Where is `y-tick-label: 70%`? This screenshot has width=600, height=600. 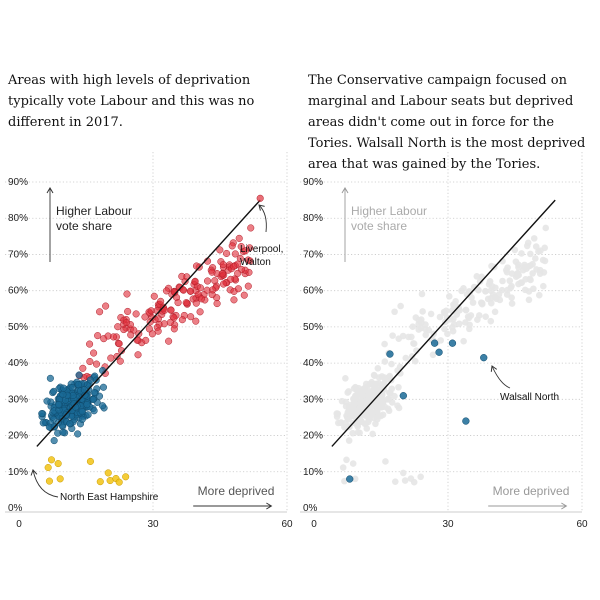 y-tick-label: 70% is located at coordinates (18, 254).